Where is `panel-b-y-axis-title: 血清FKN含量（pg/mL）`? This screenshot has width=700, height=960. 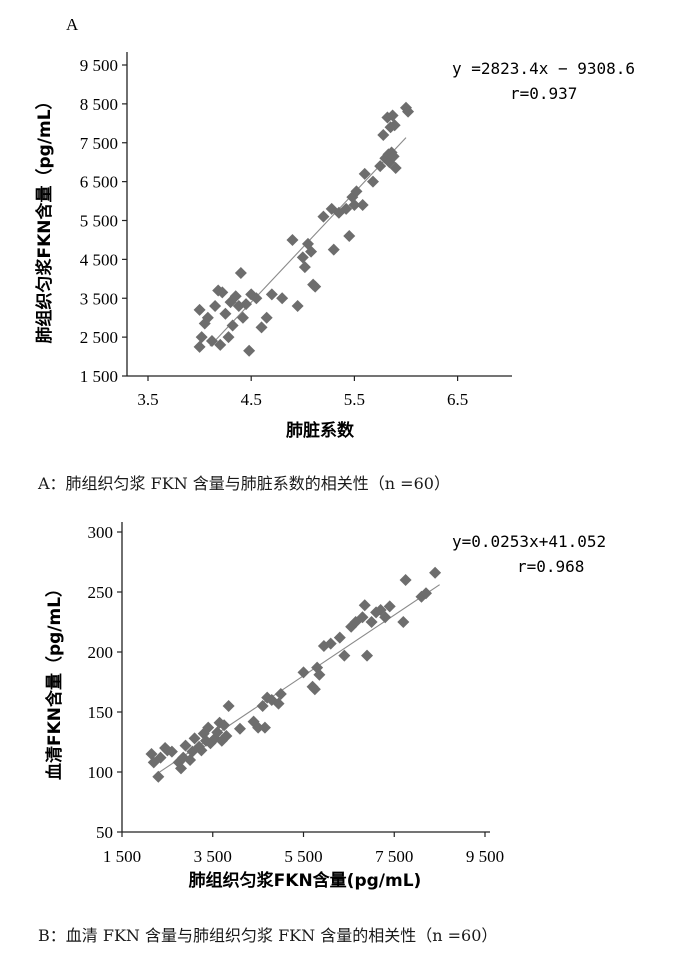
panel-b-y-axis-title: 血清FKN含量（pg/mL） is located at coordinates (54, 680).